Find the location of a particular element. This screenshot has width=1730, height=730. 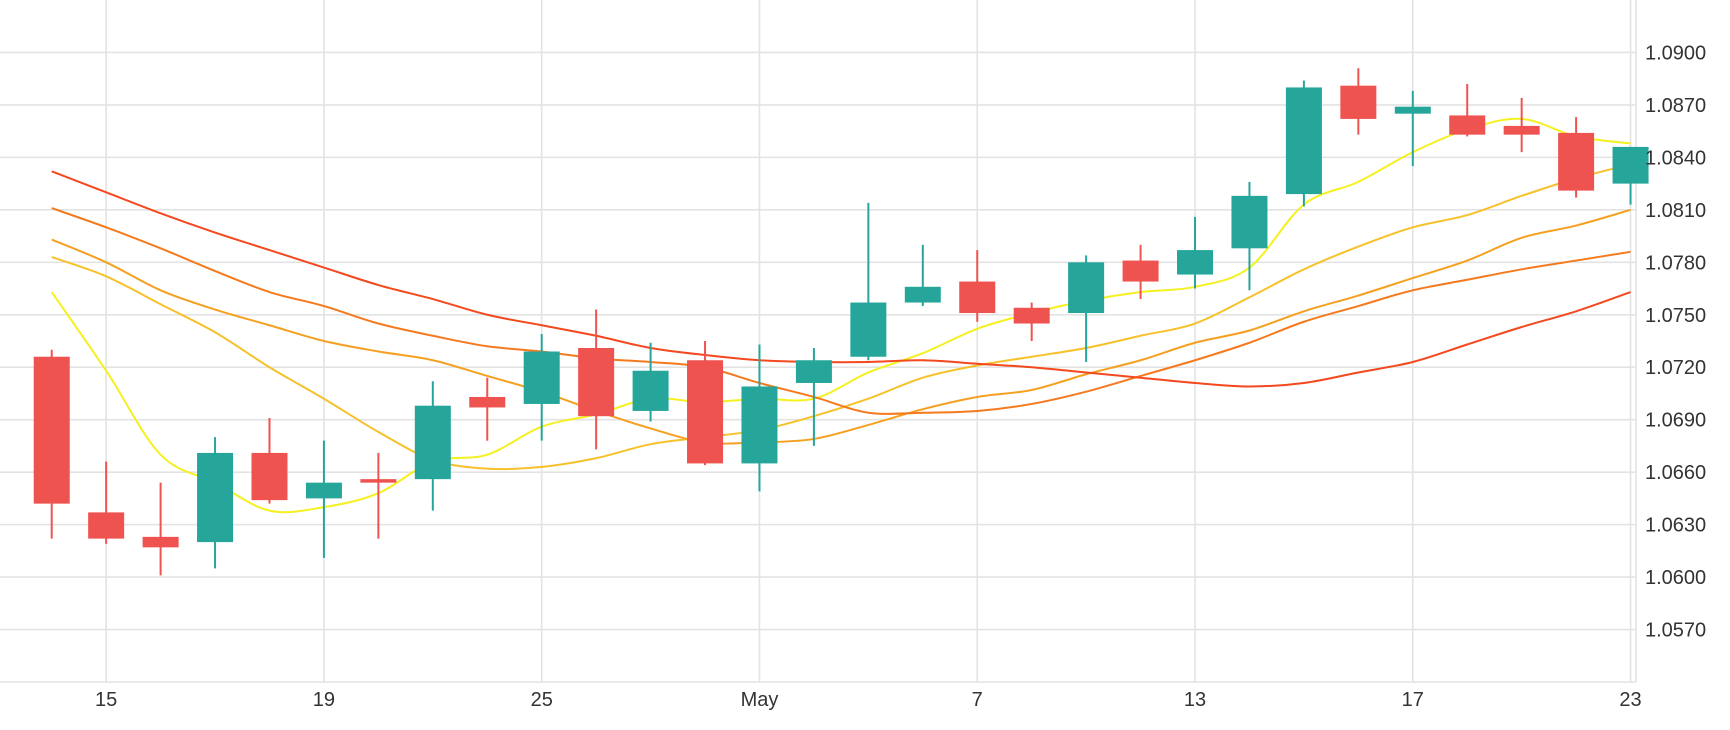

x-tick-label: 7 is located at coordinates (977, 700).